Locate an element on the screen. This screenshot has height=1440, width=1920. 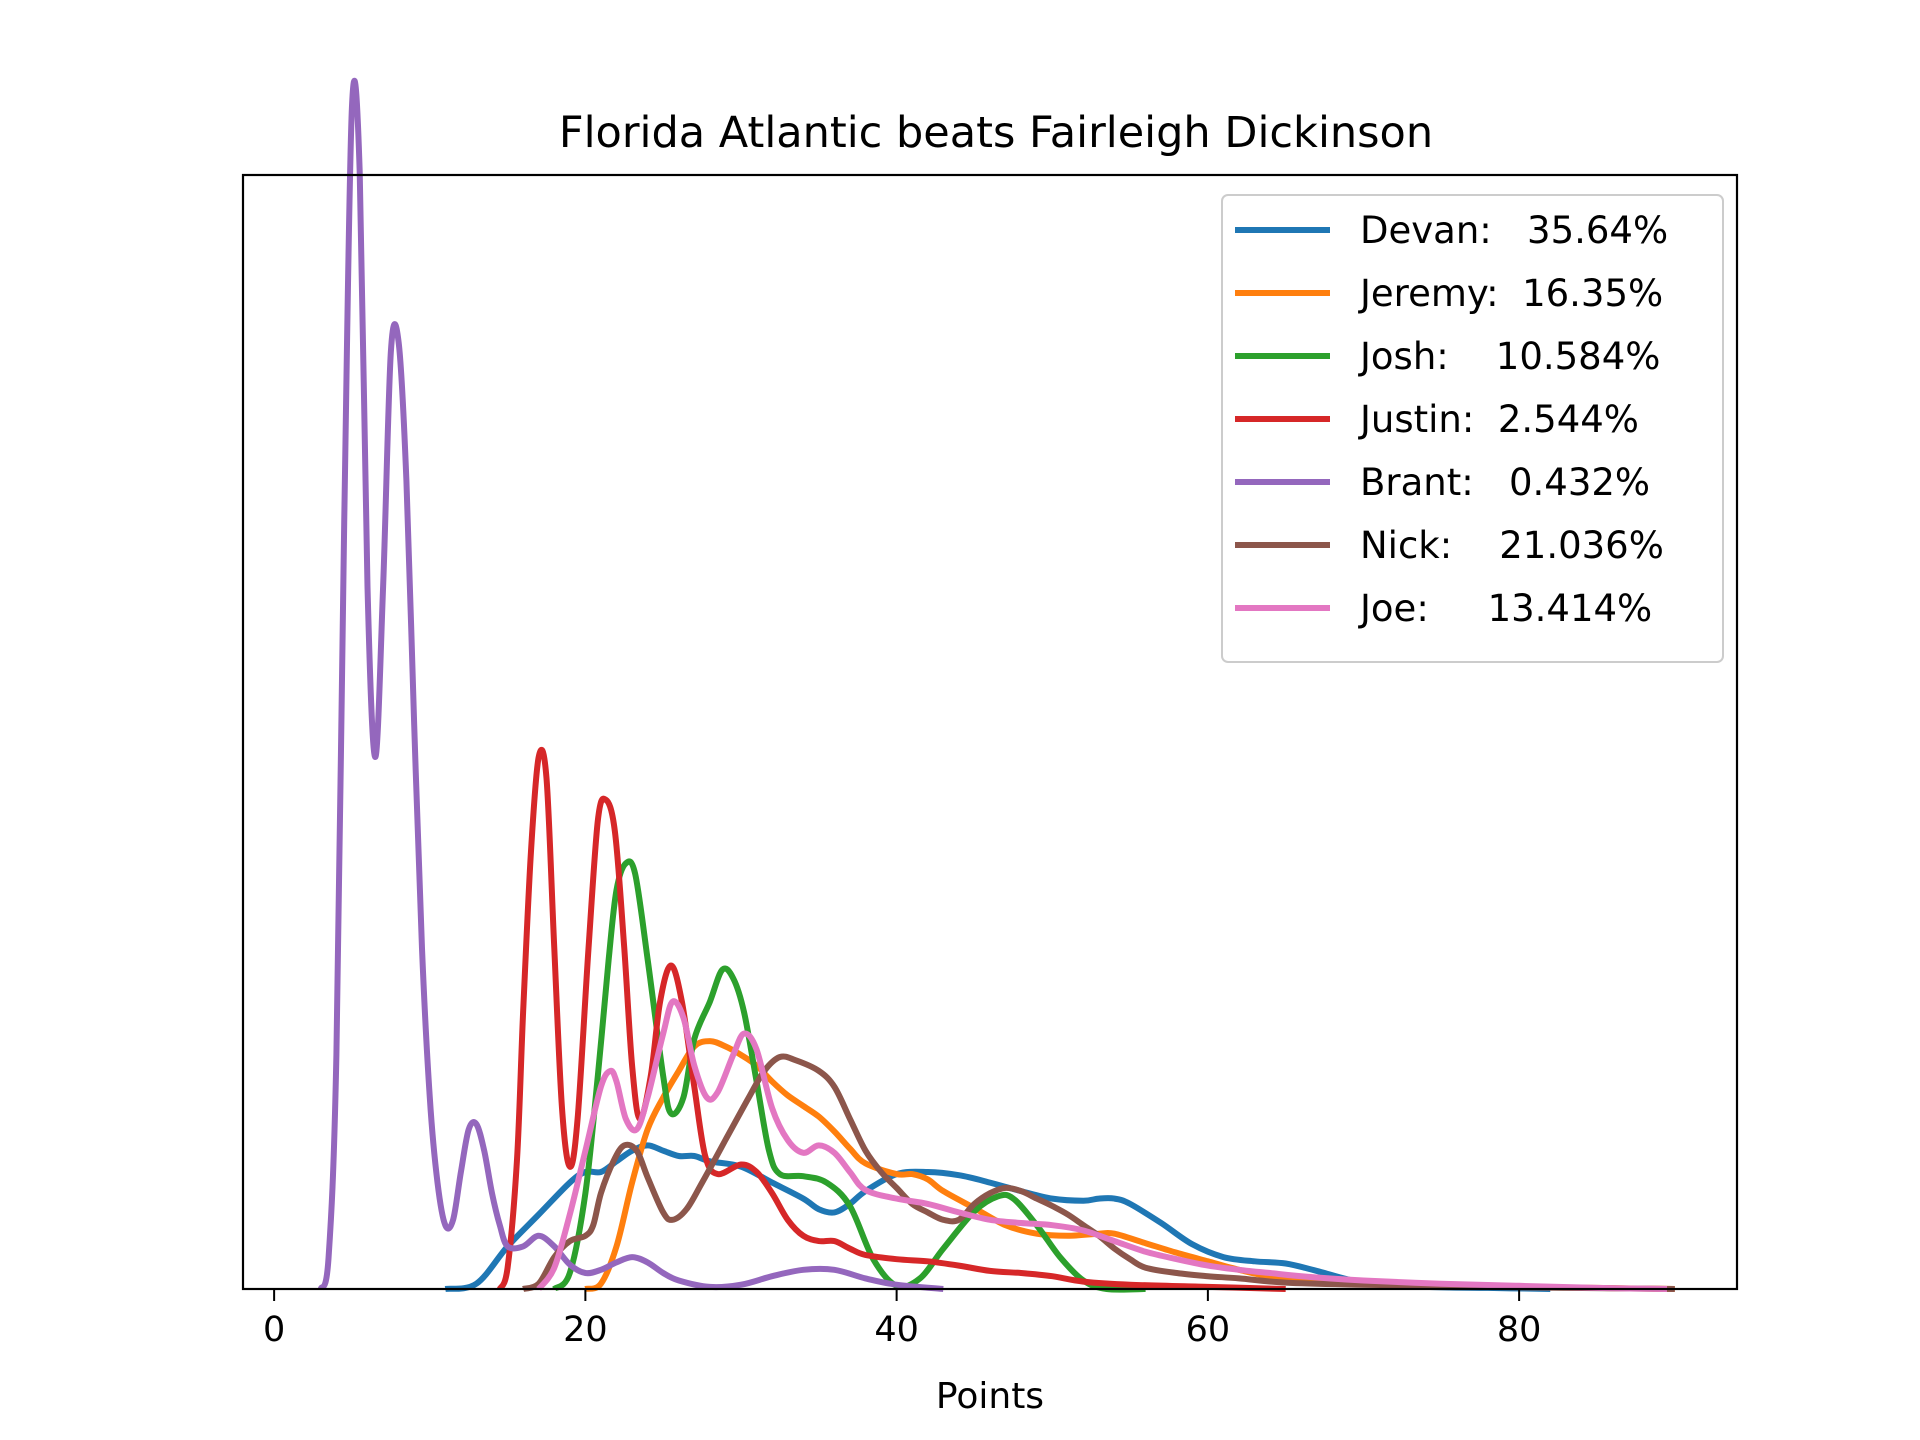
legend-entry-label: Justin: 2.544% is located at coordinates (1498, 419).